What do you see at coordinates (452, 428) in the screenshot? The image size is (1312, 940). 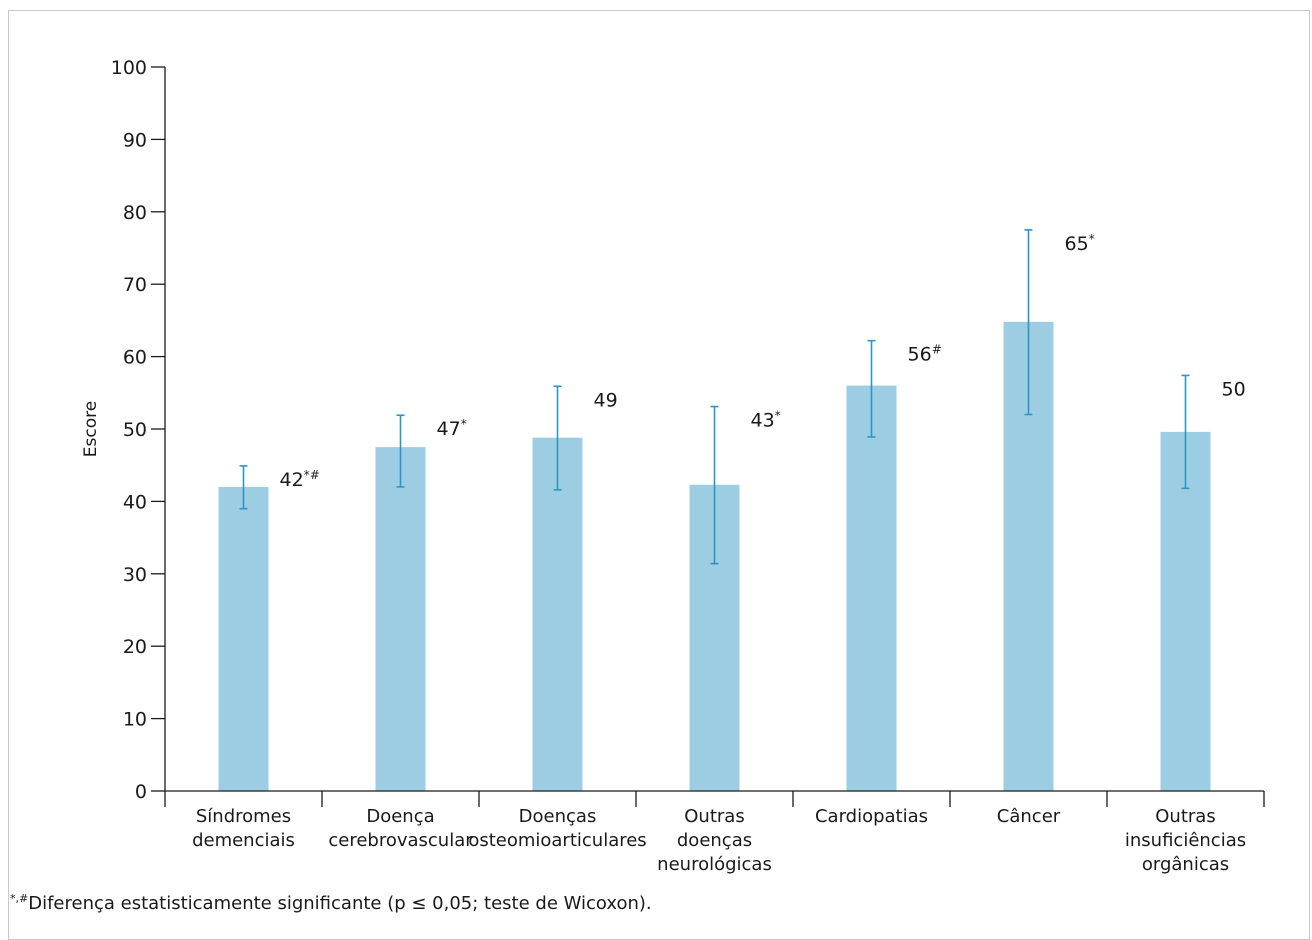 I see `data-label-2: 47*` at bounding box center [452, 428].